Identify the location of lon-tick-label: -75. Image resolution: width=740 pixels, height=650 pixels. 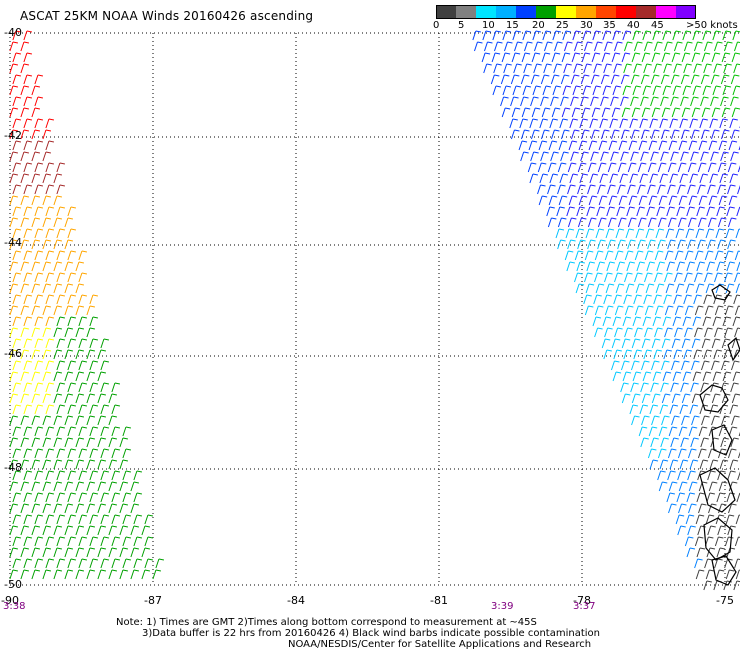
(725, 600).